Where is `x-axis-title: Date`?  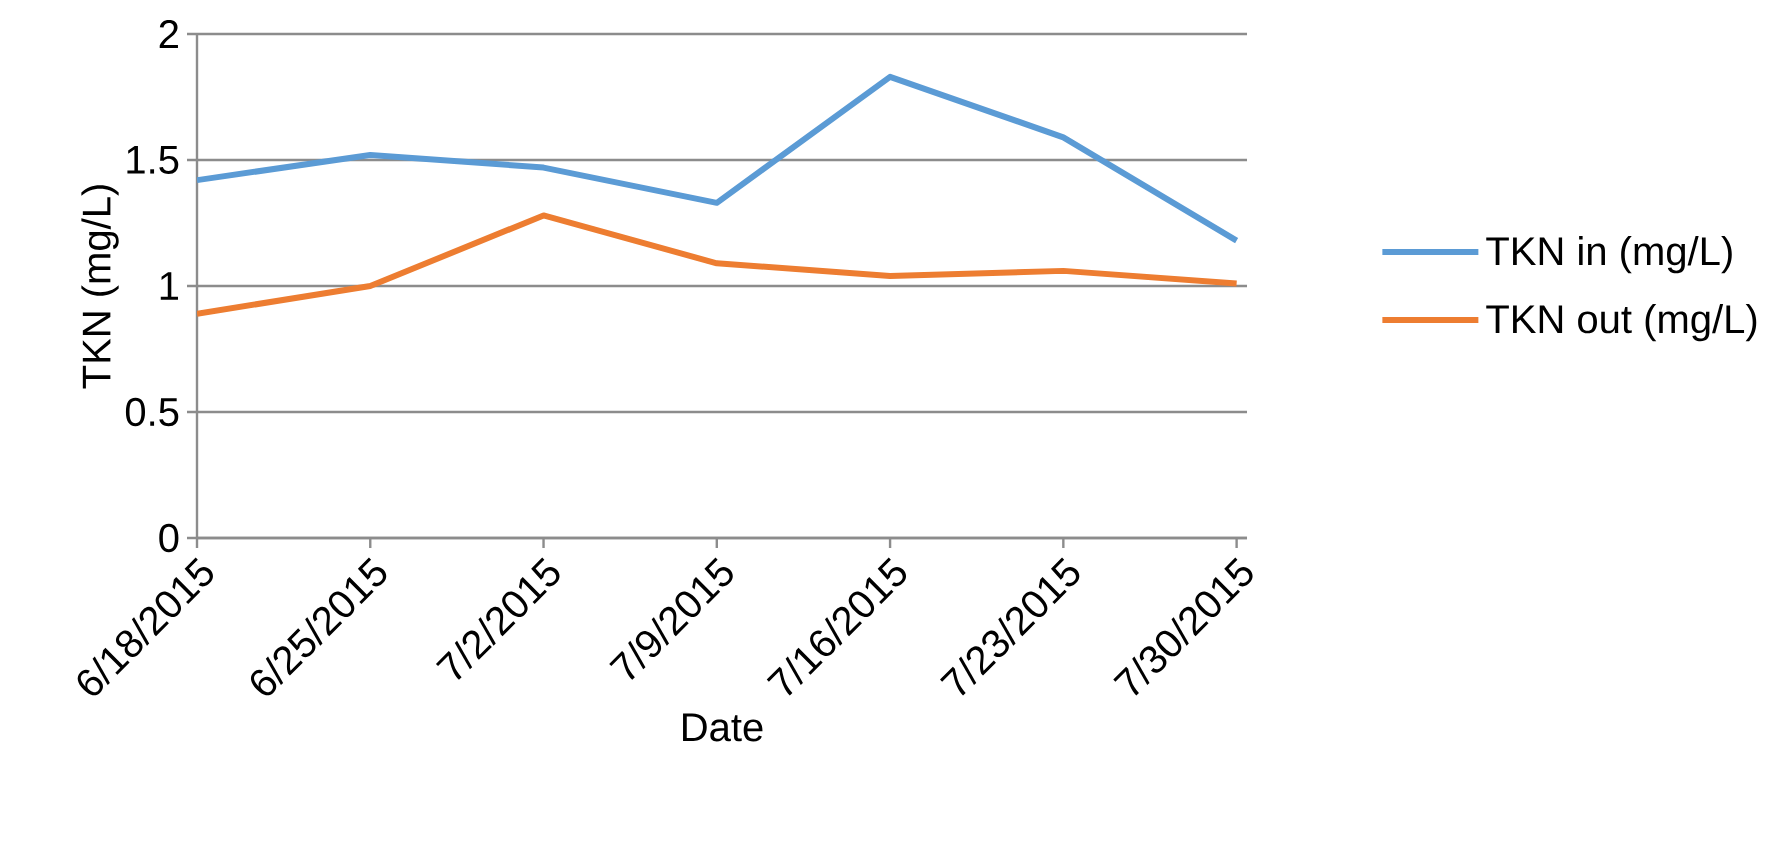
x-axis-title: Date is located at coordinates (723, 727).